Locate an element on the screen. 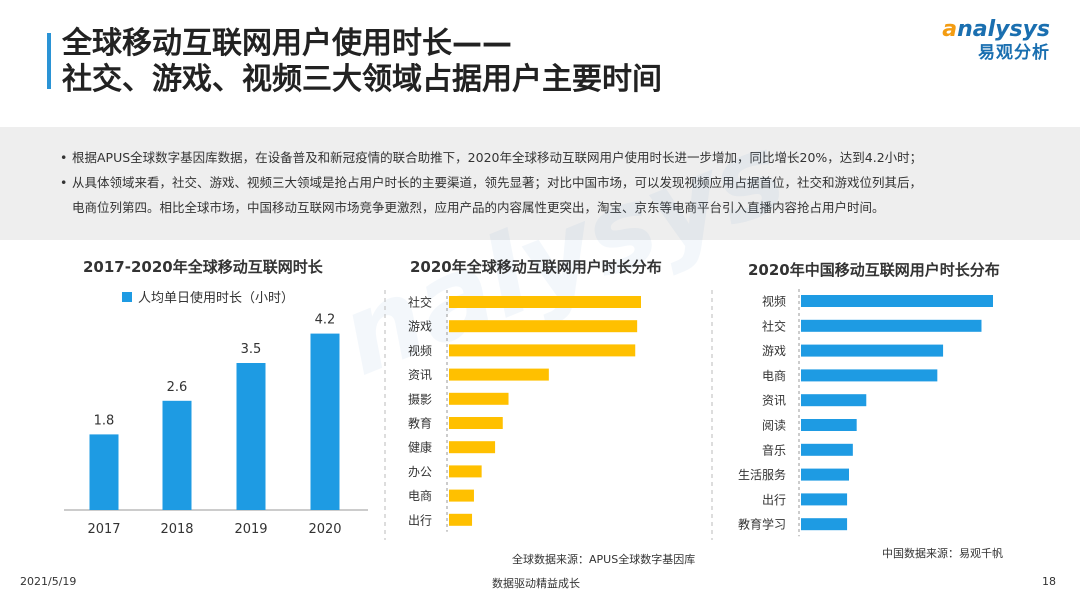  logo-letters: nalysys is located at coordinates (1003, 29).